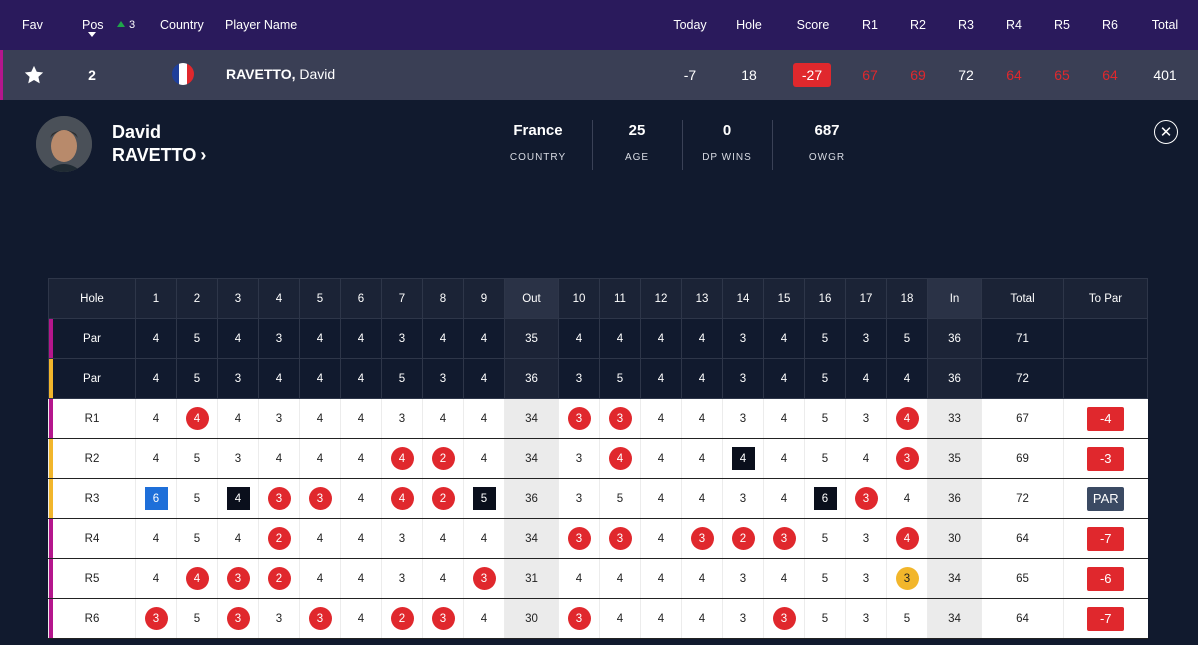 Image resolution: width=1198 pixels, height=645 pixels. I want to click on stat-label: DP WINS, so click(727, 157).